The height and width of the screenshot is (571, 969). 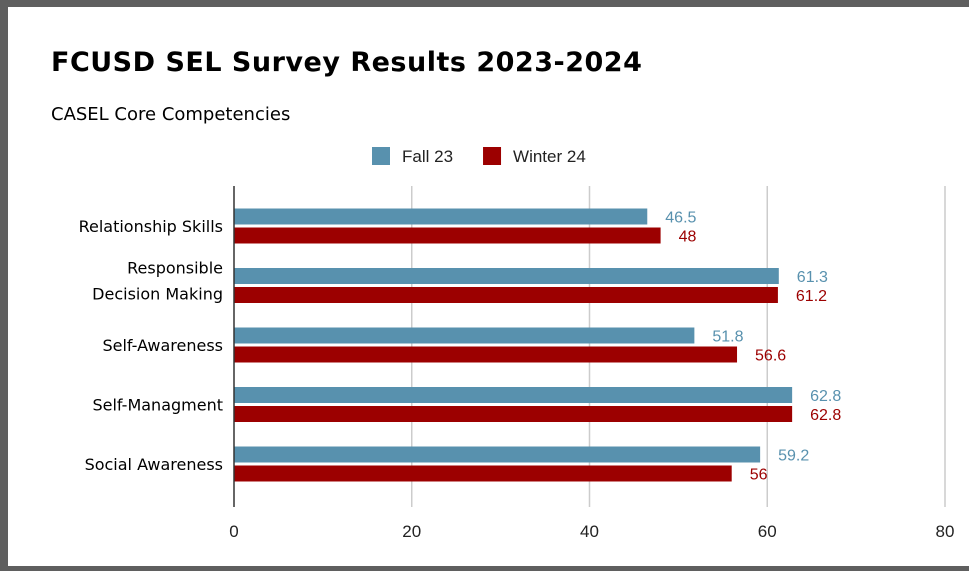 What do you see at coordinates (151, 226) in the screenshot?
I see `category-label: Relationship Skills` at bounding box center [151, 226].